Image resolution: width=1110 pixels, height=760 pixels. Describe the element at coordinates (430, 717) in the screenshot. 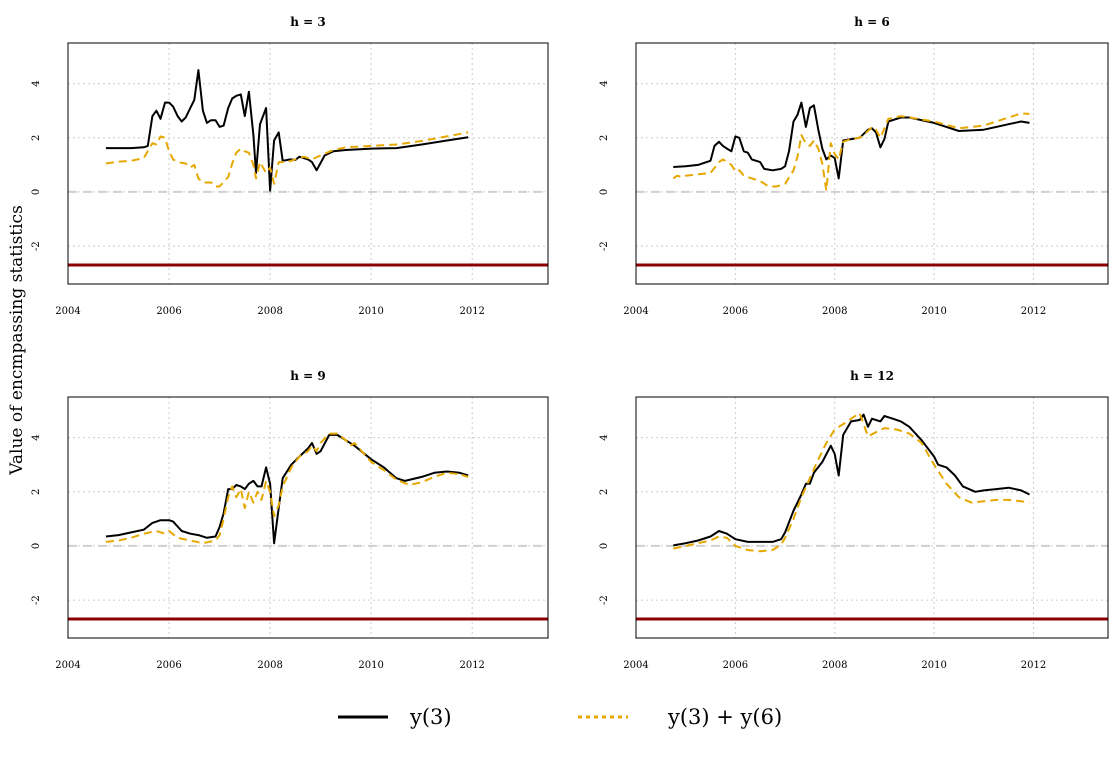

I see `legend-label-y3: y(3)` at that location.